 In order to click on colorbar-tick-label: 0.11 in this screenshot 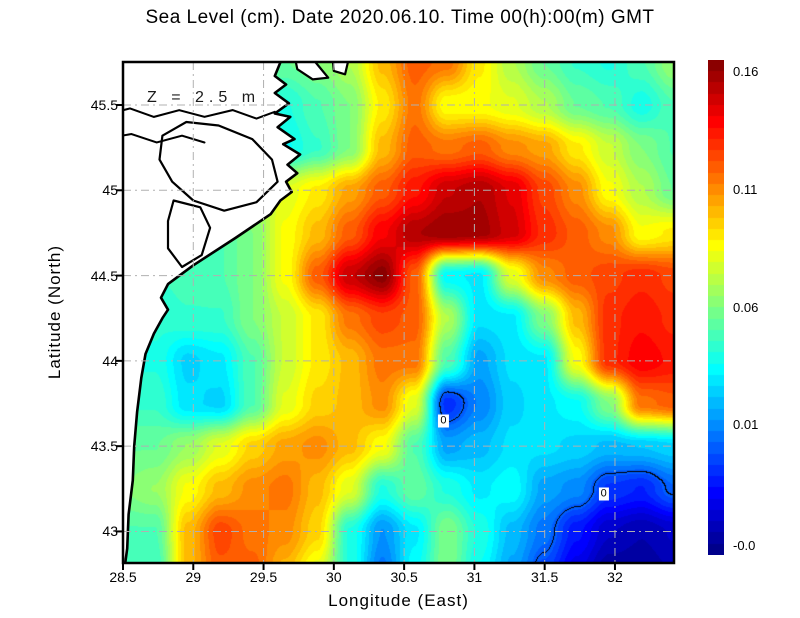, I will do `click(745, 189)`.